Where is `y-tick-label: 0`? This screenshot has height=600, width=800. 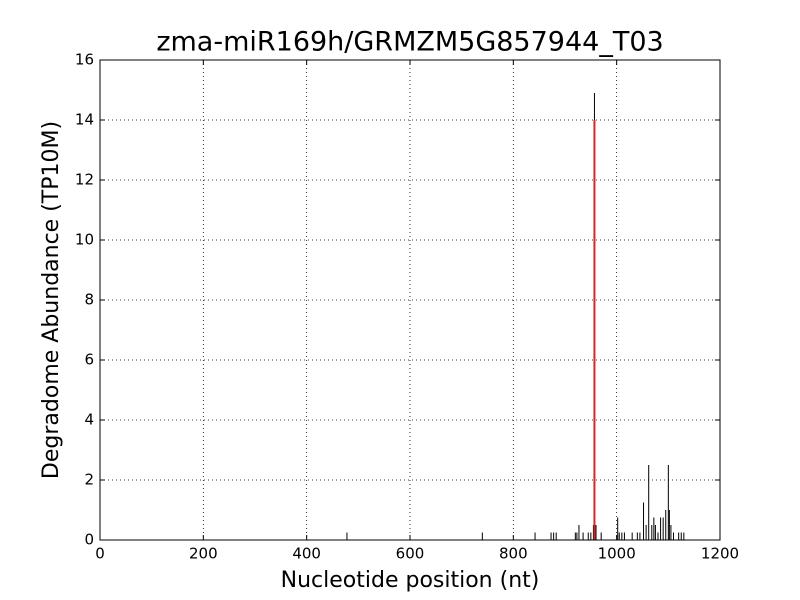
y-tick-label: 0 is located at coordinates (89, 540).